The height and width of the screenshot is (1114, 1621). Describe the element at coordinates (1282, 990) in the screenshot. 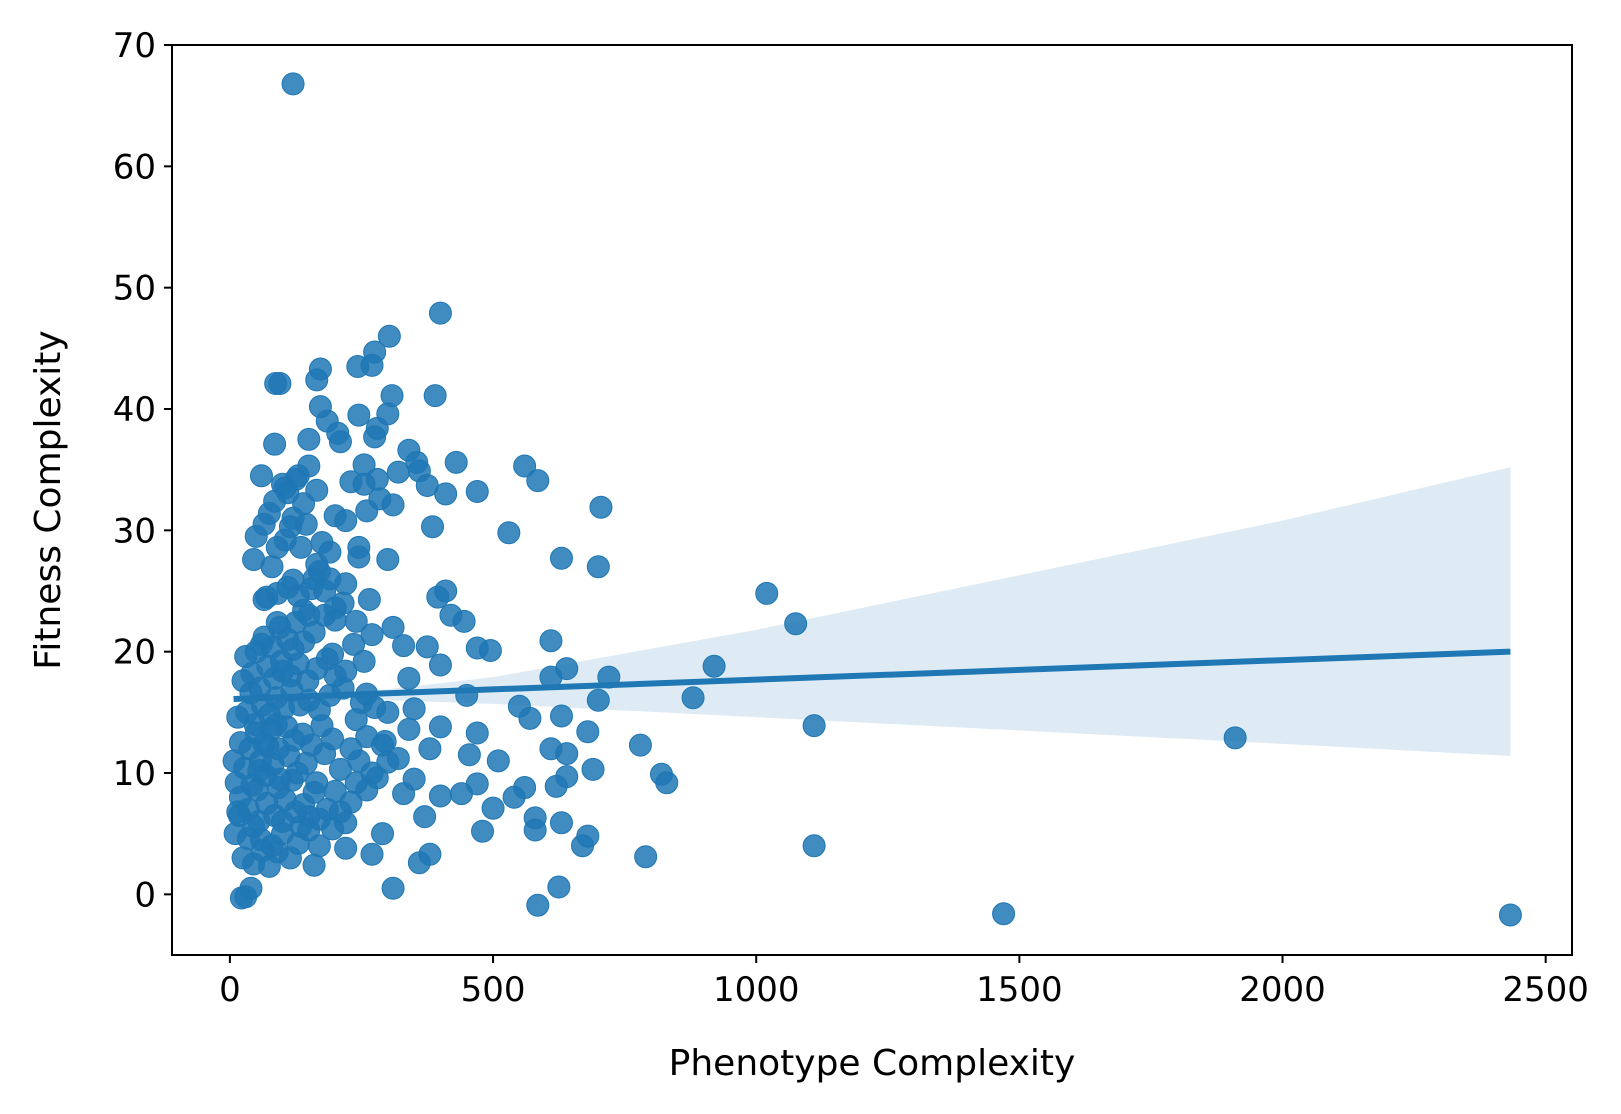

I see `x-tick-label: 2000` at that location.